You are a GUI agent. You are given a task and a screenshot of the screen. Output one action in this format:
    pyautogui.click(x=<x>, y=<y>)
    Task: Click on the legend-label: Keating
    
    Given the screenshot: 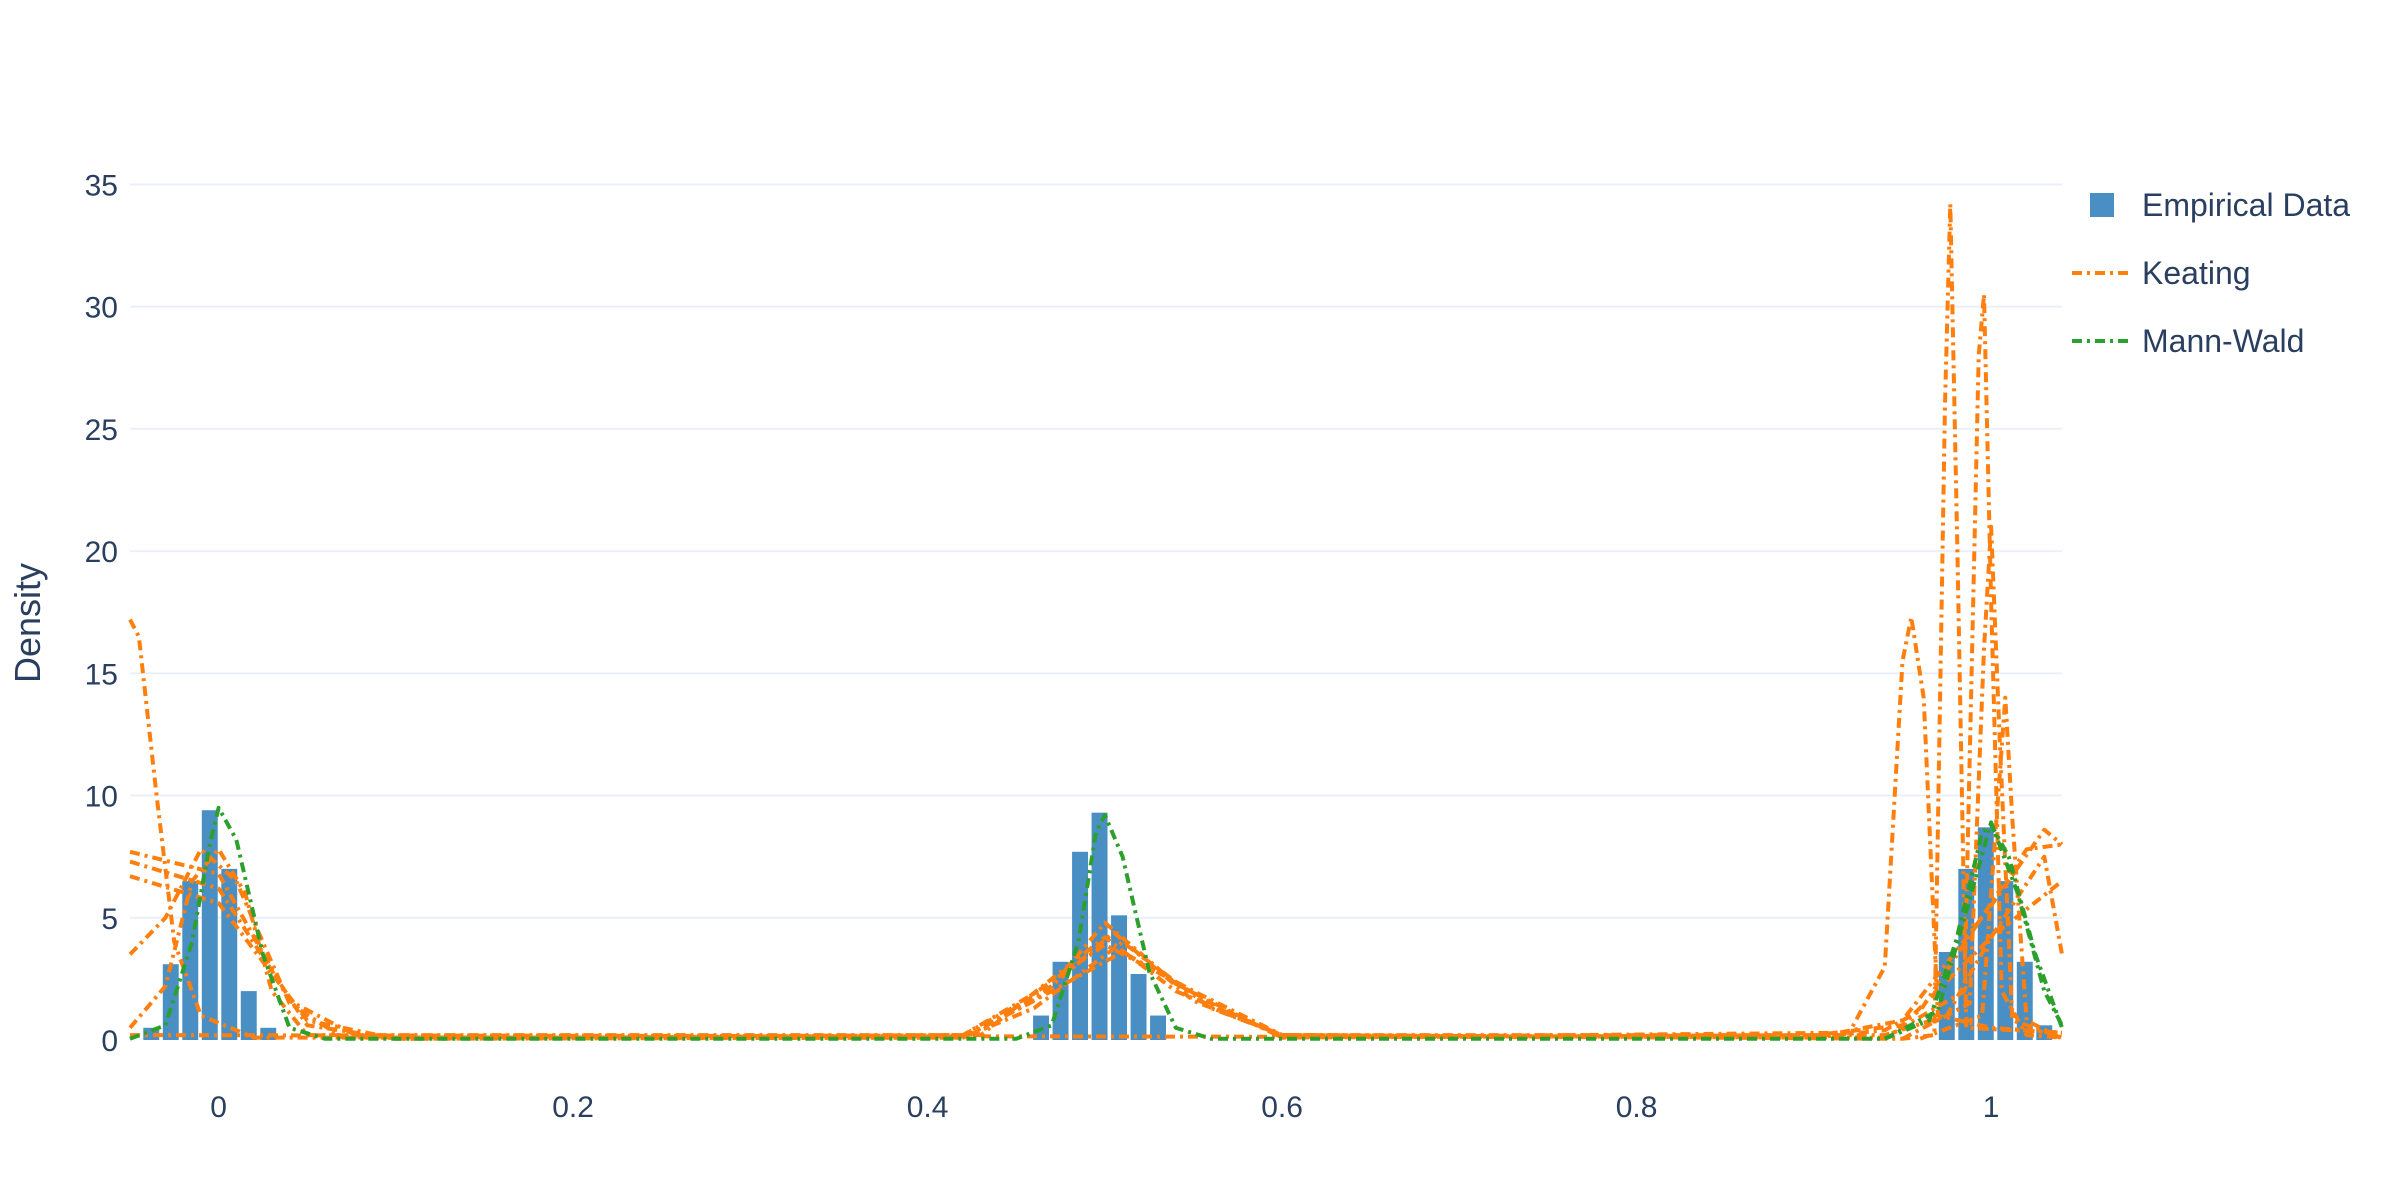 What is the action you would take?
    pyautogui.click(x=2196, y=273)
    